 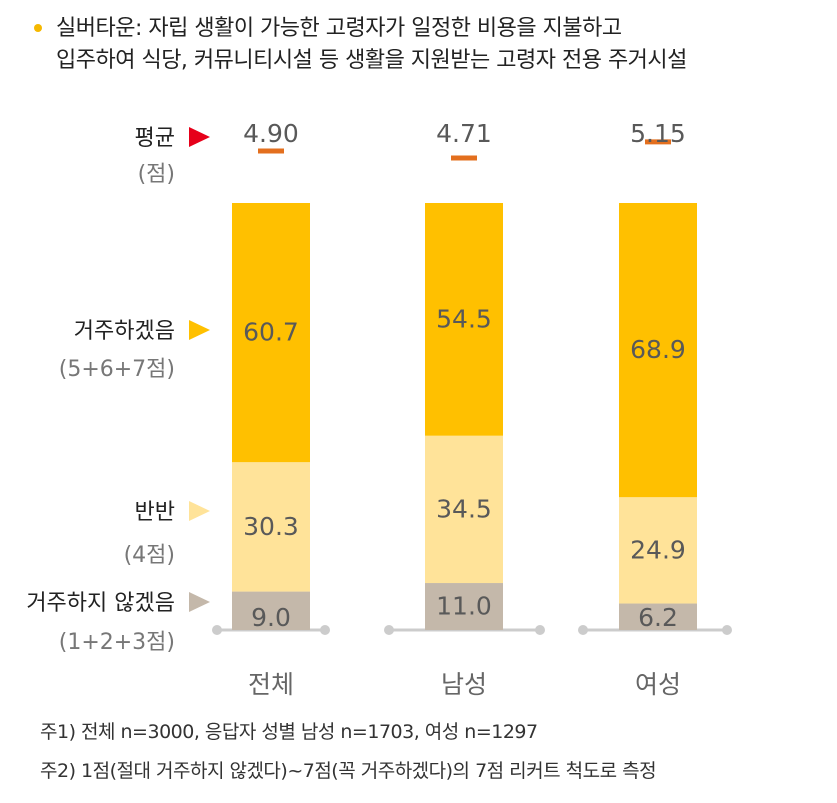 I want to click on bar-value-label: 34.5, so click(x=464, y=508).